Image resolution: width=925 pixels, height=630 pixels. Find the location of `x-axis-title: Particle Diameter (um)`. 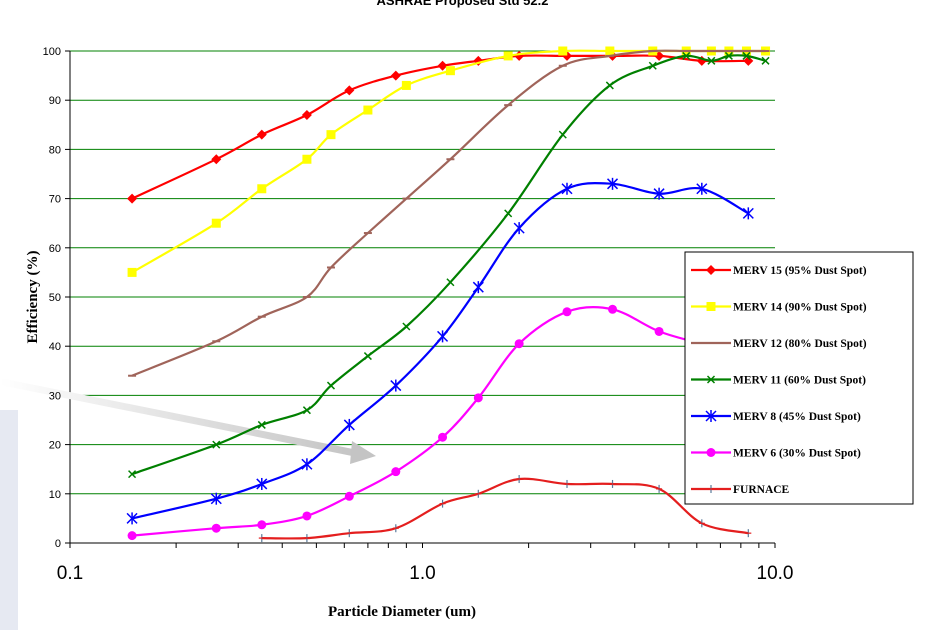

x-axis-title: Particle Diameter (um) is located at coordinates (402, 612).